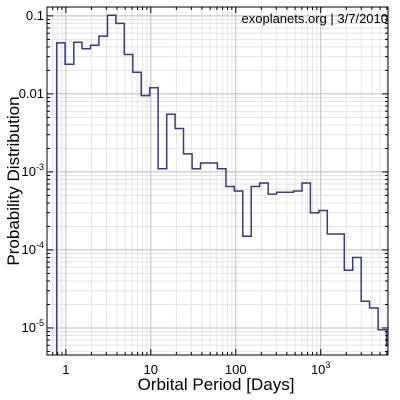 The image size is (400, 400). I want to click on y-tick-label: 0.1, so click(35, 15).